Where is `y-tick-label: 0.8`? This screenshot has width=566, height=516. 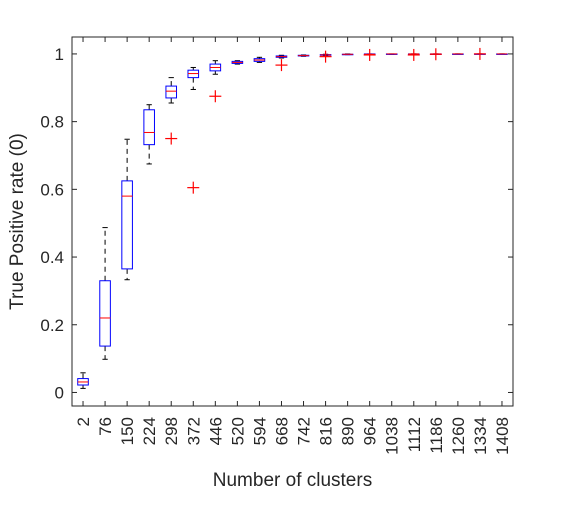 y-tick-label: 0.8 is located at coordinates (52, 122).